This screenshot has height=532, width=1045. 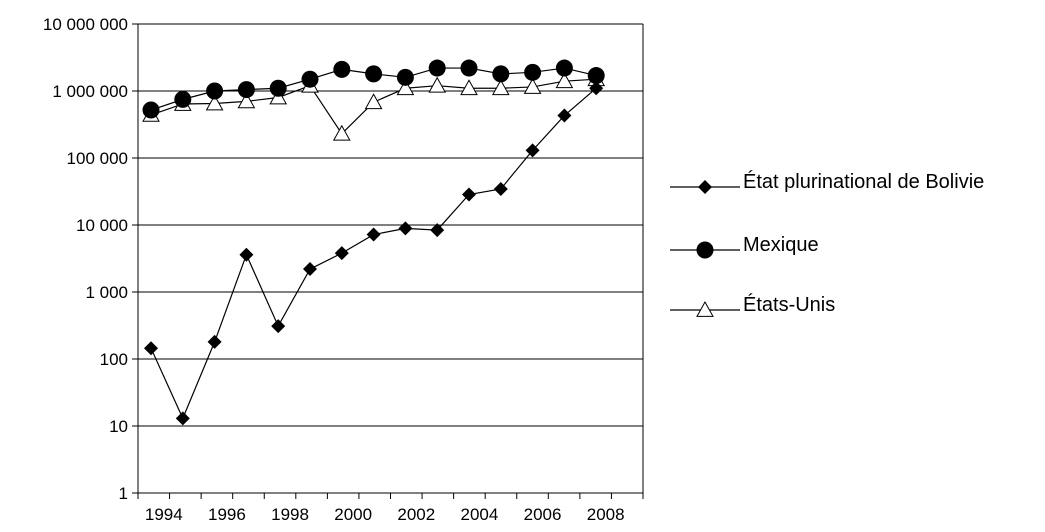 What do you see at coordinates (543, 514) in the screenshot?
I see `x-tick-label: 2006` at bounding box center [543, 514].